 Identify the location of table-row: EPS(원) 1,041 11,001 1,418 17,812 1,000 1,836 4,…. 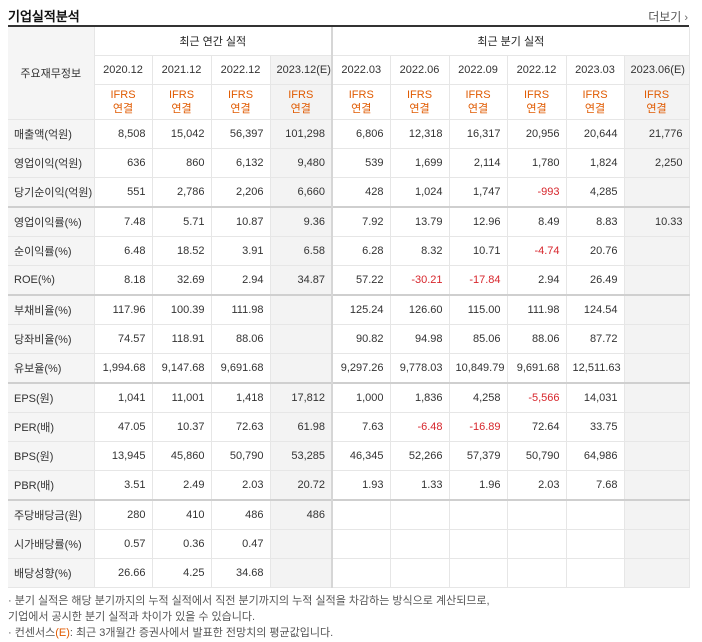
(349, 397).